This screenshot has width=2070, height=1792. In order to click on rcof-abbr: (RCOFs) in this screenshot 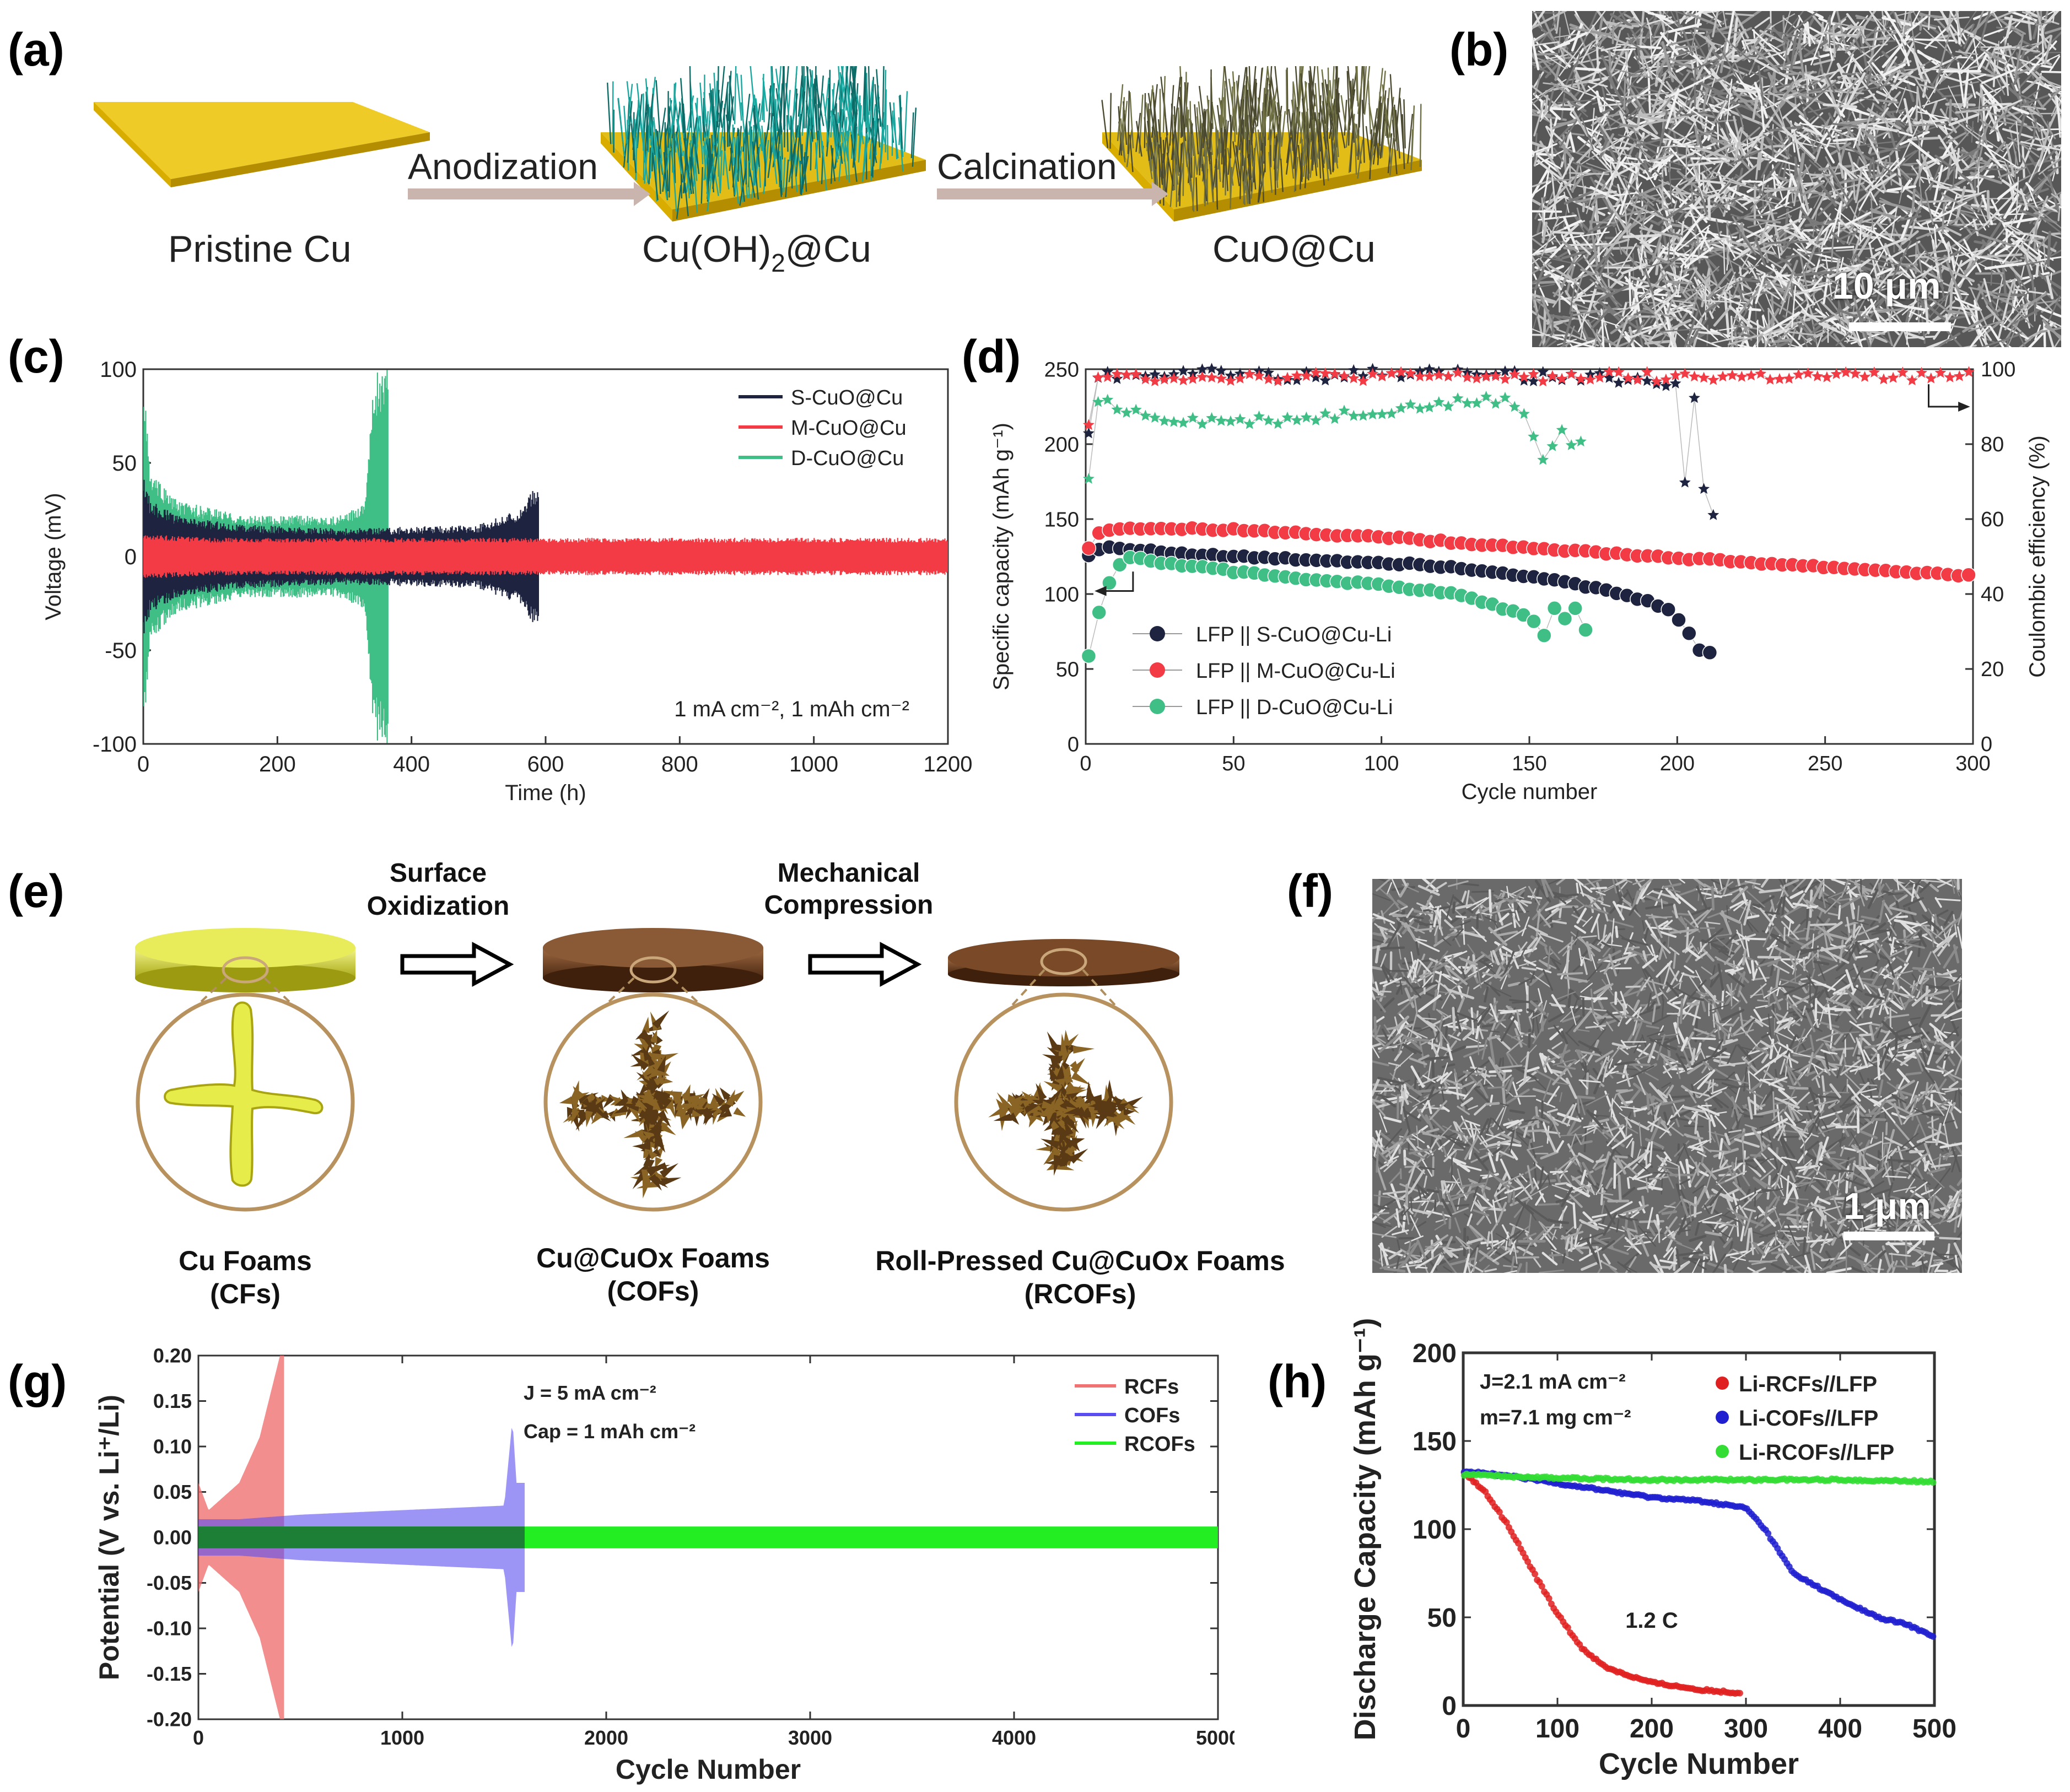, I will do `click(1080, 1293)`.